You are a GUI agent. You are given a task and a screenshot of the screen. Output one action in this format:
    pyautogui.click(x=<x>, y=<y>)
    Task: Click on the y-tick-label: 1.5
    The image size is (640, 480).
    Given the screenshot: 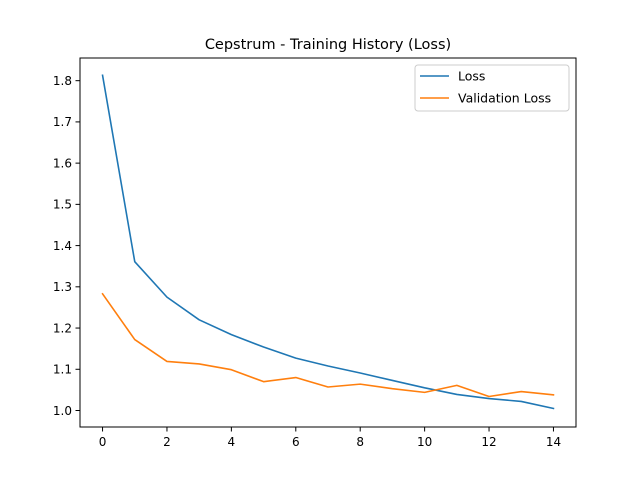 What is the action you would take?
    pyautogui.click(x=62, y=205)
    